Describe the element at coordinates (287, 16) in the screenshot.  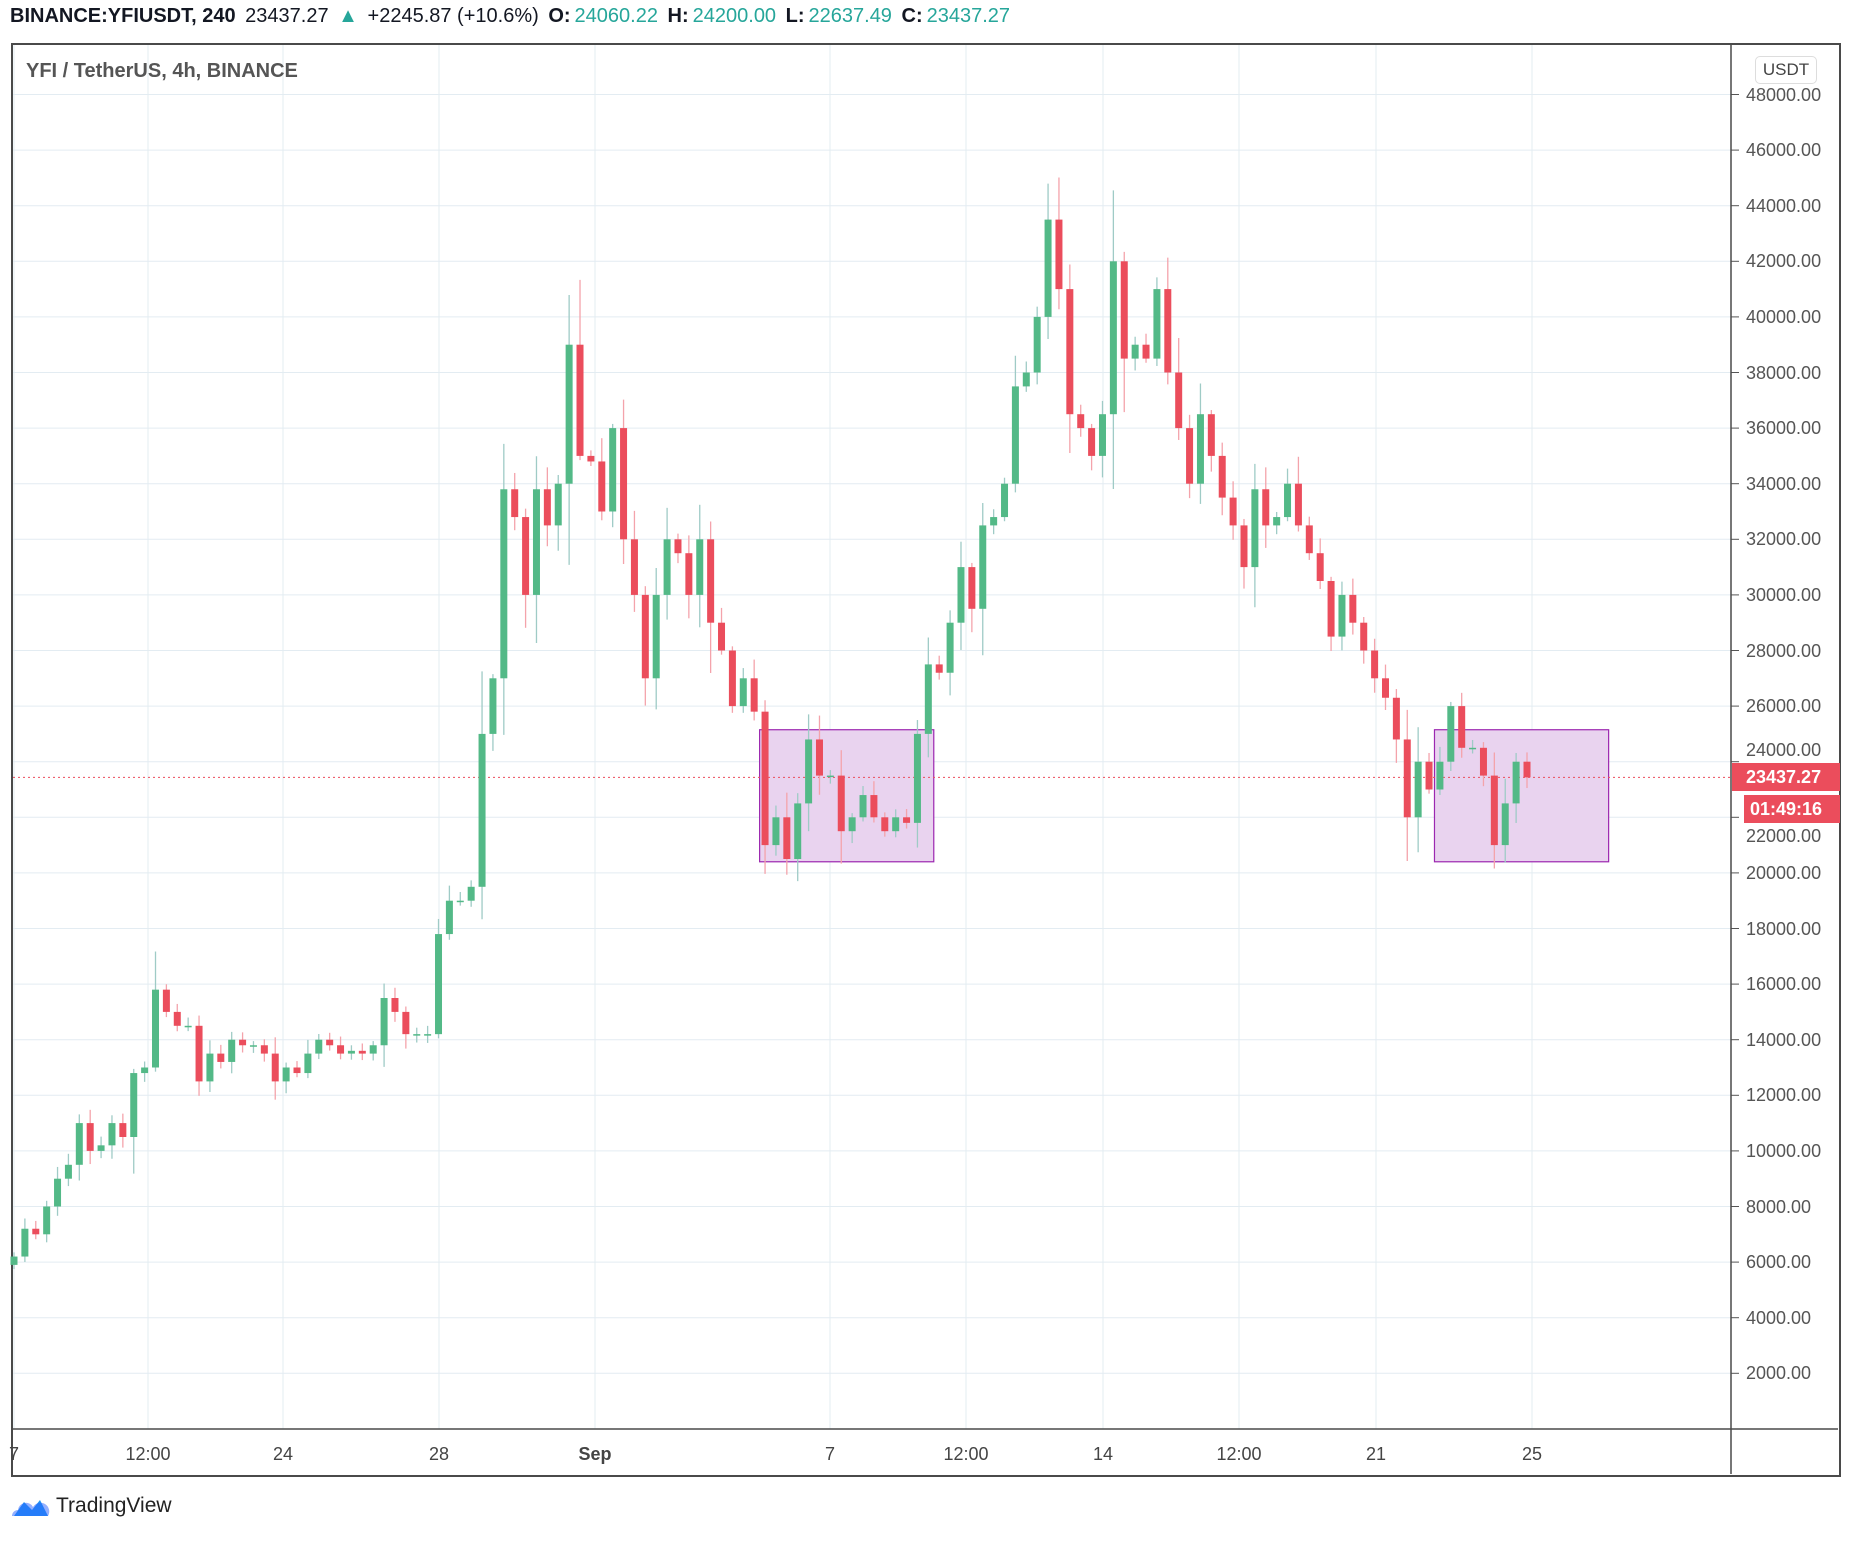
I see `last-price: 23437.27` at that location.